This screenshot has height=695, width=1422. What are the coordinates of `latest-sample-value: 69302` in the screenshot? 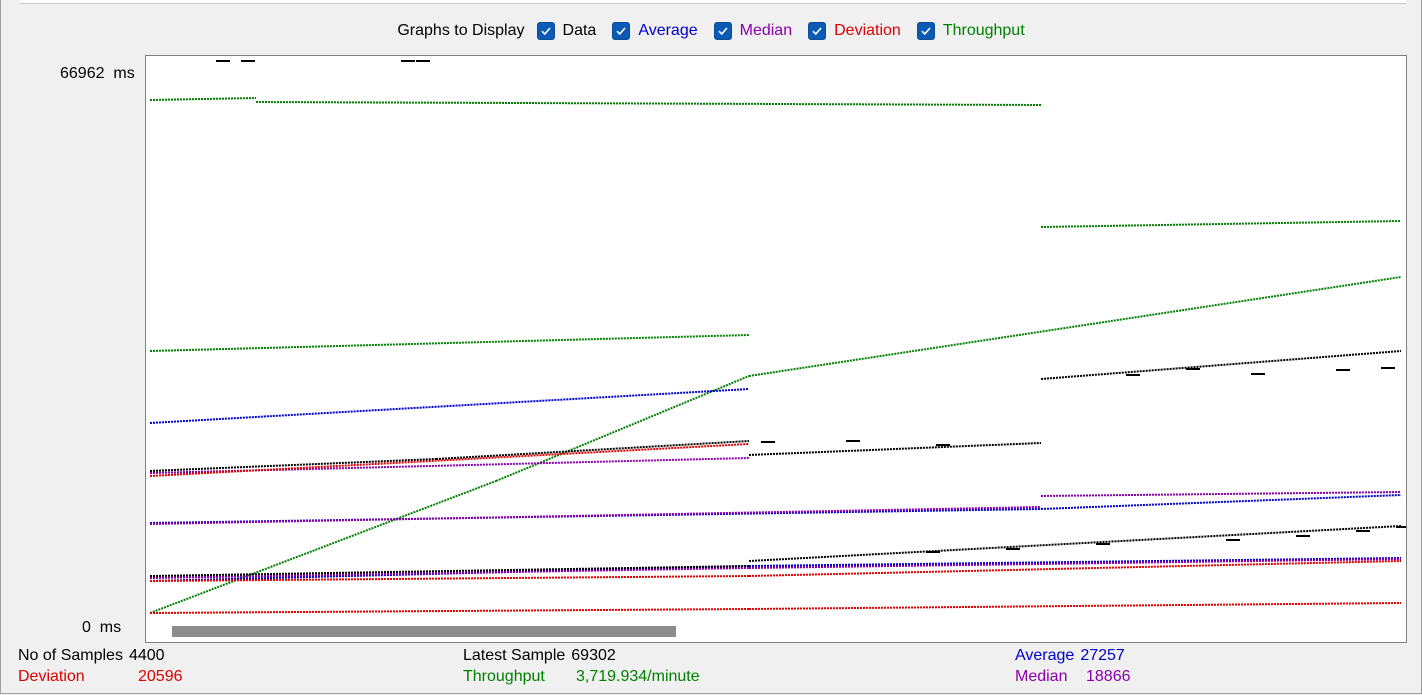 It's located at (593, 655).